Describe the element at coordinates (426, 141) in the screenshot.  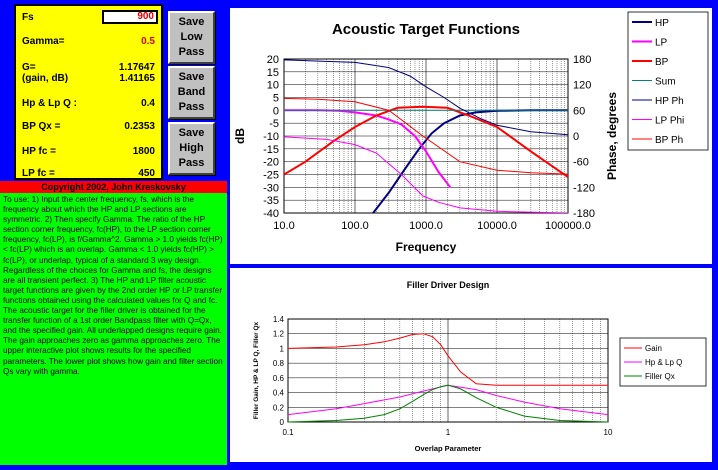
I see `chart1-series-bp` at that location.